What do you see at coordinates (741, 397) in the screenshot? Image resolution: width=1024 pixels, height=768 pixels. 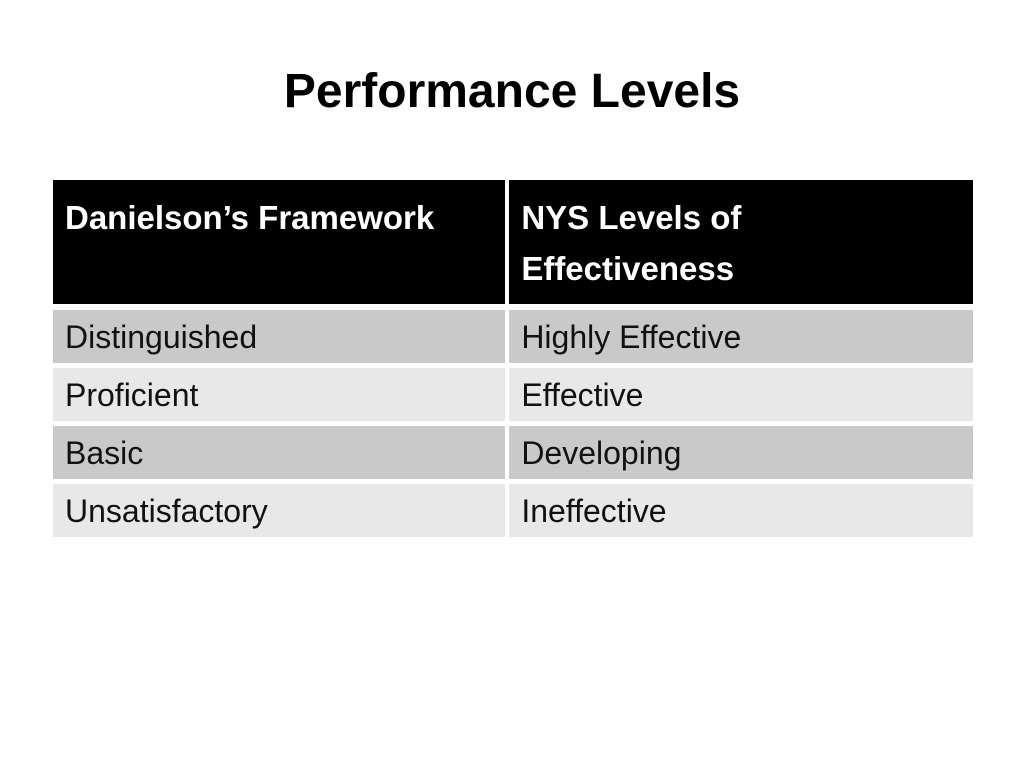 I see `cell-nys-effective: Effective` at bounding box center [741, 397].